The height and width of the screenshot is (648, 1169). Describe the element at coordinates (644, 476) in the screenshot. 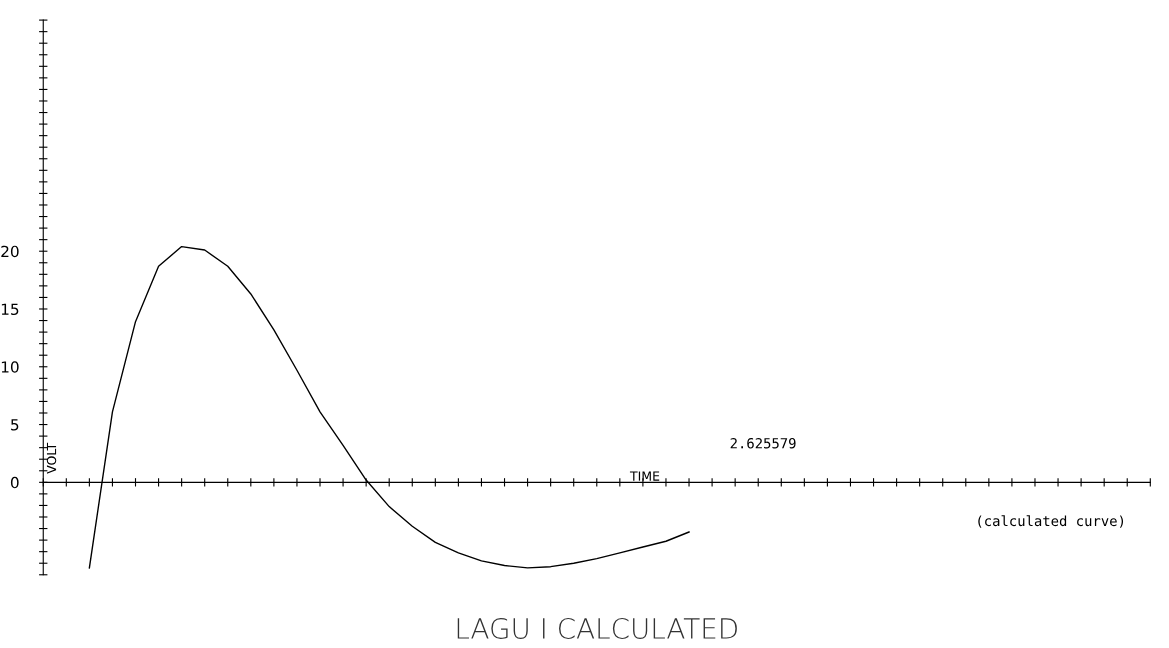

I see `x-axis-title: TIME` at that location.